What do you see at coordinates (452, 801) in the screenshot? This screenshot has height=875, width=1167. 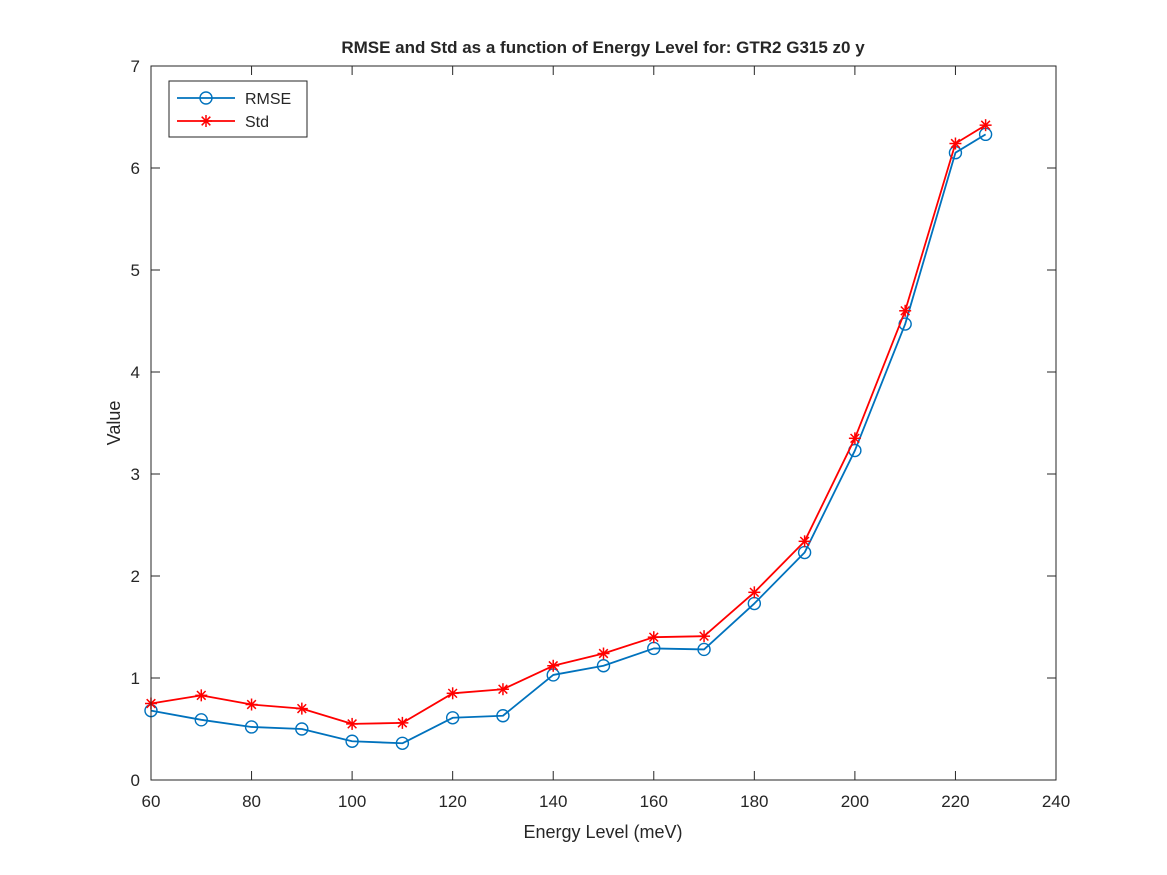 I see `x-tick-label: 120` at bounding box center [452, 801].